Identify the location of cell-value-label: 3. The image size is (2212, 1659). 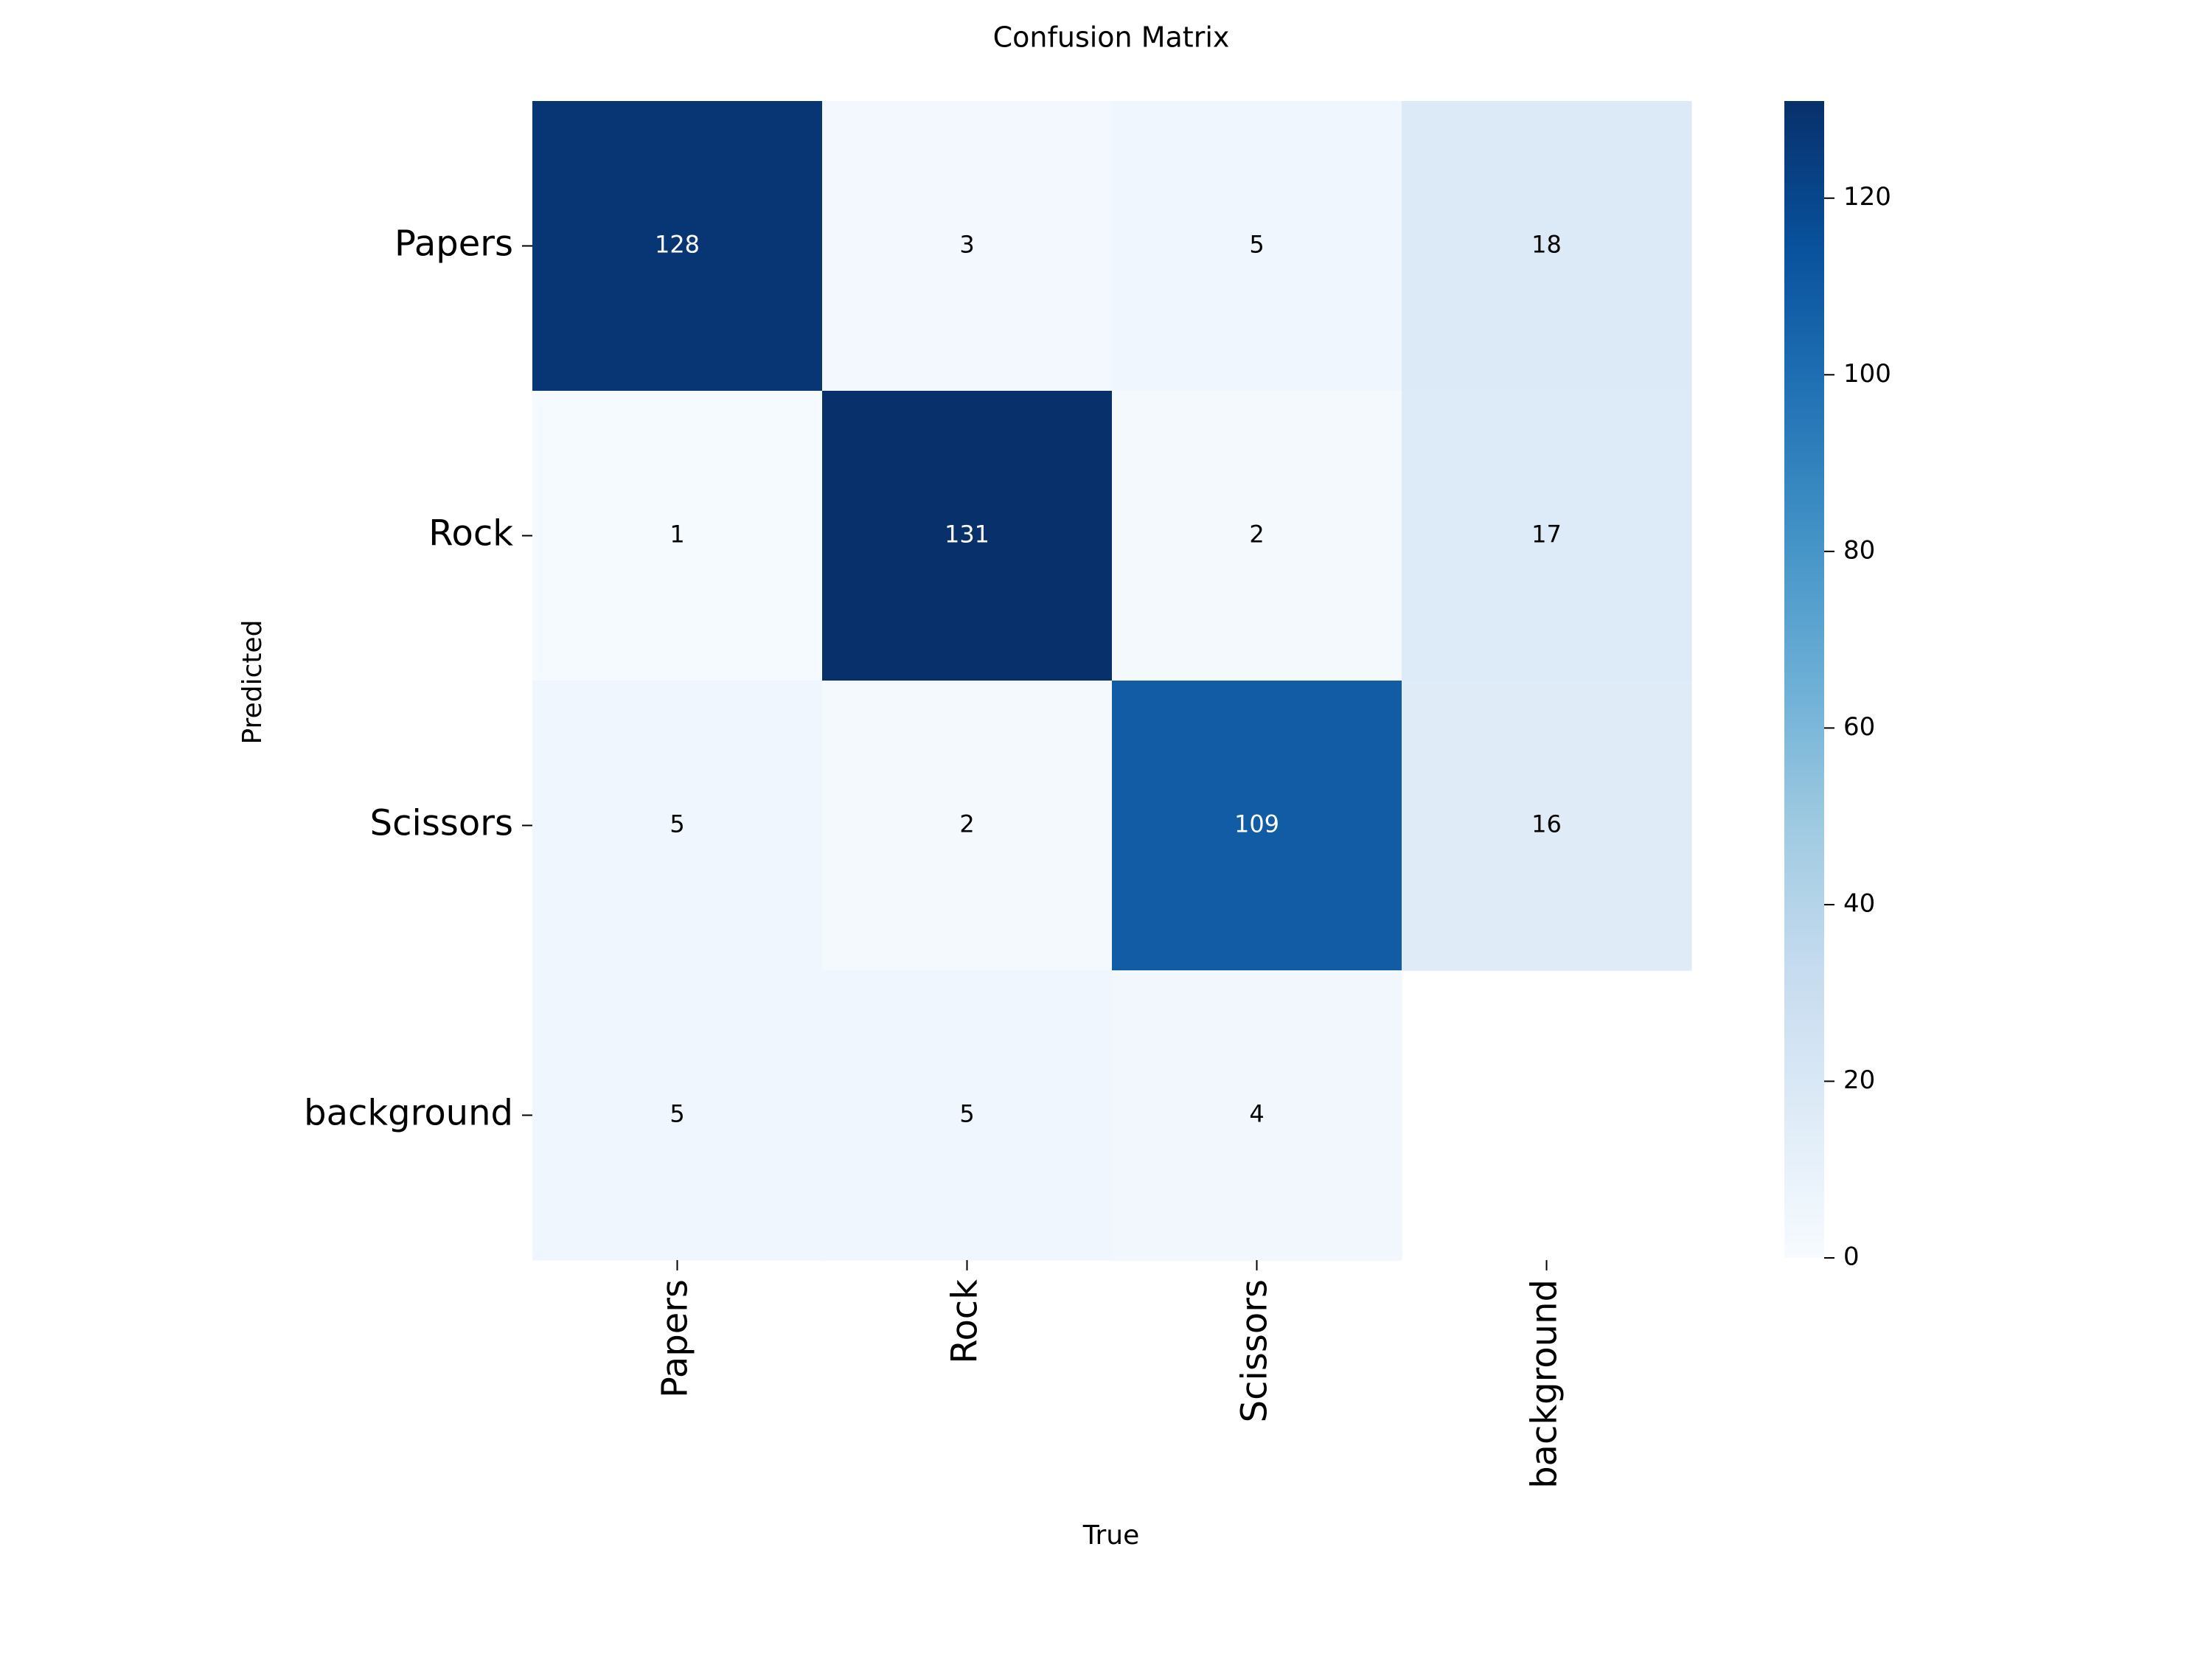
(966, 245).